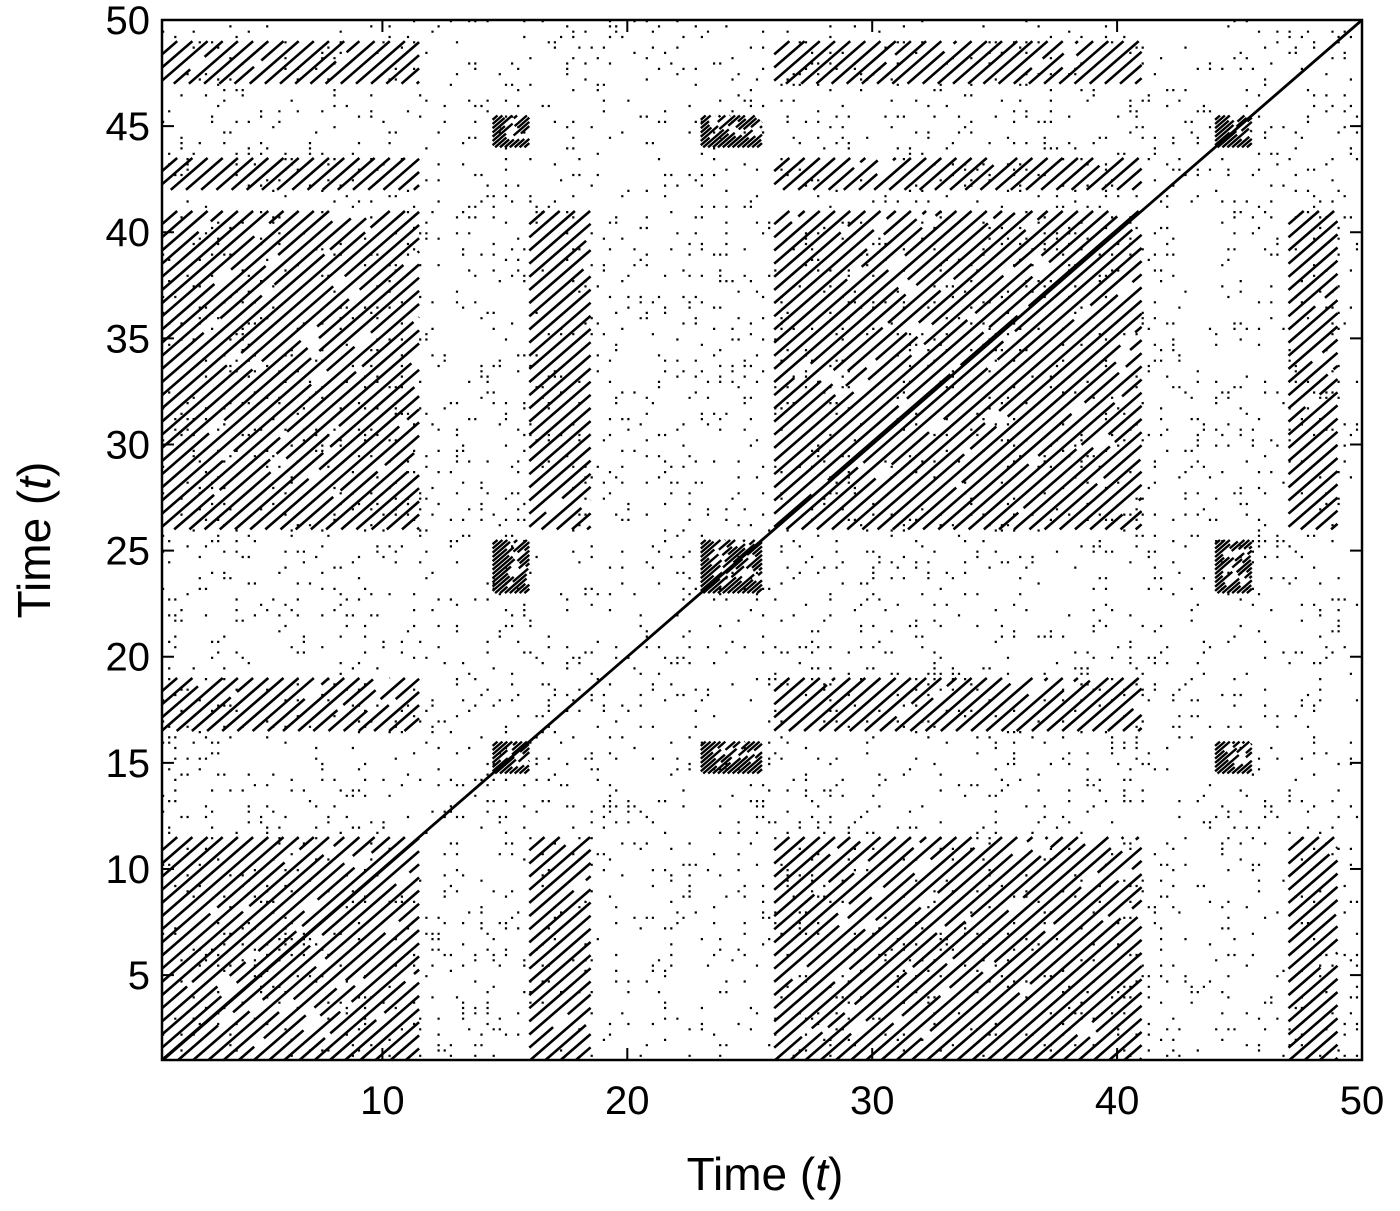 The height and width of the screenshot is (1211, 1400). What do you see at coordinates (128, 445) in the screenshot?
I see `y-tick-label: 30` at bounding box center [128, 445].